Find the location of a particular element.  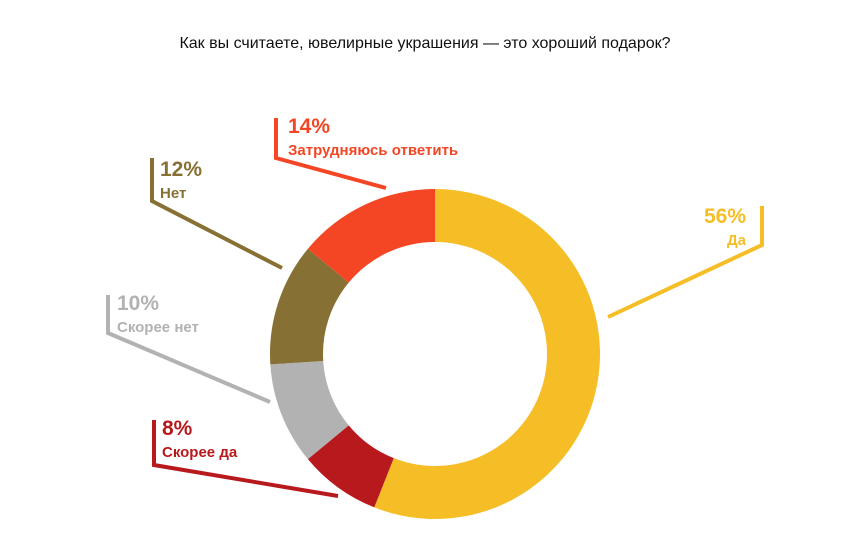

leader-line-zatrudnyayus is located at coordinates (330, 154).